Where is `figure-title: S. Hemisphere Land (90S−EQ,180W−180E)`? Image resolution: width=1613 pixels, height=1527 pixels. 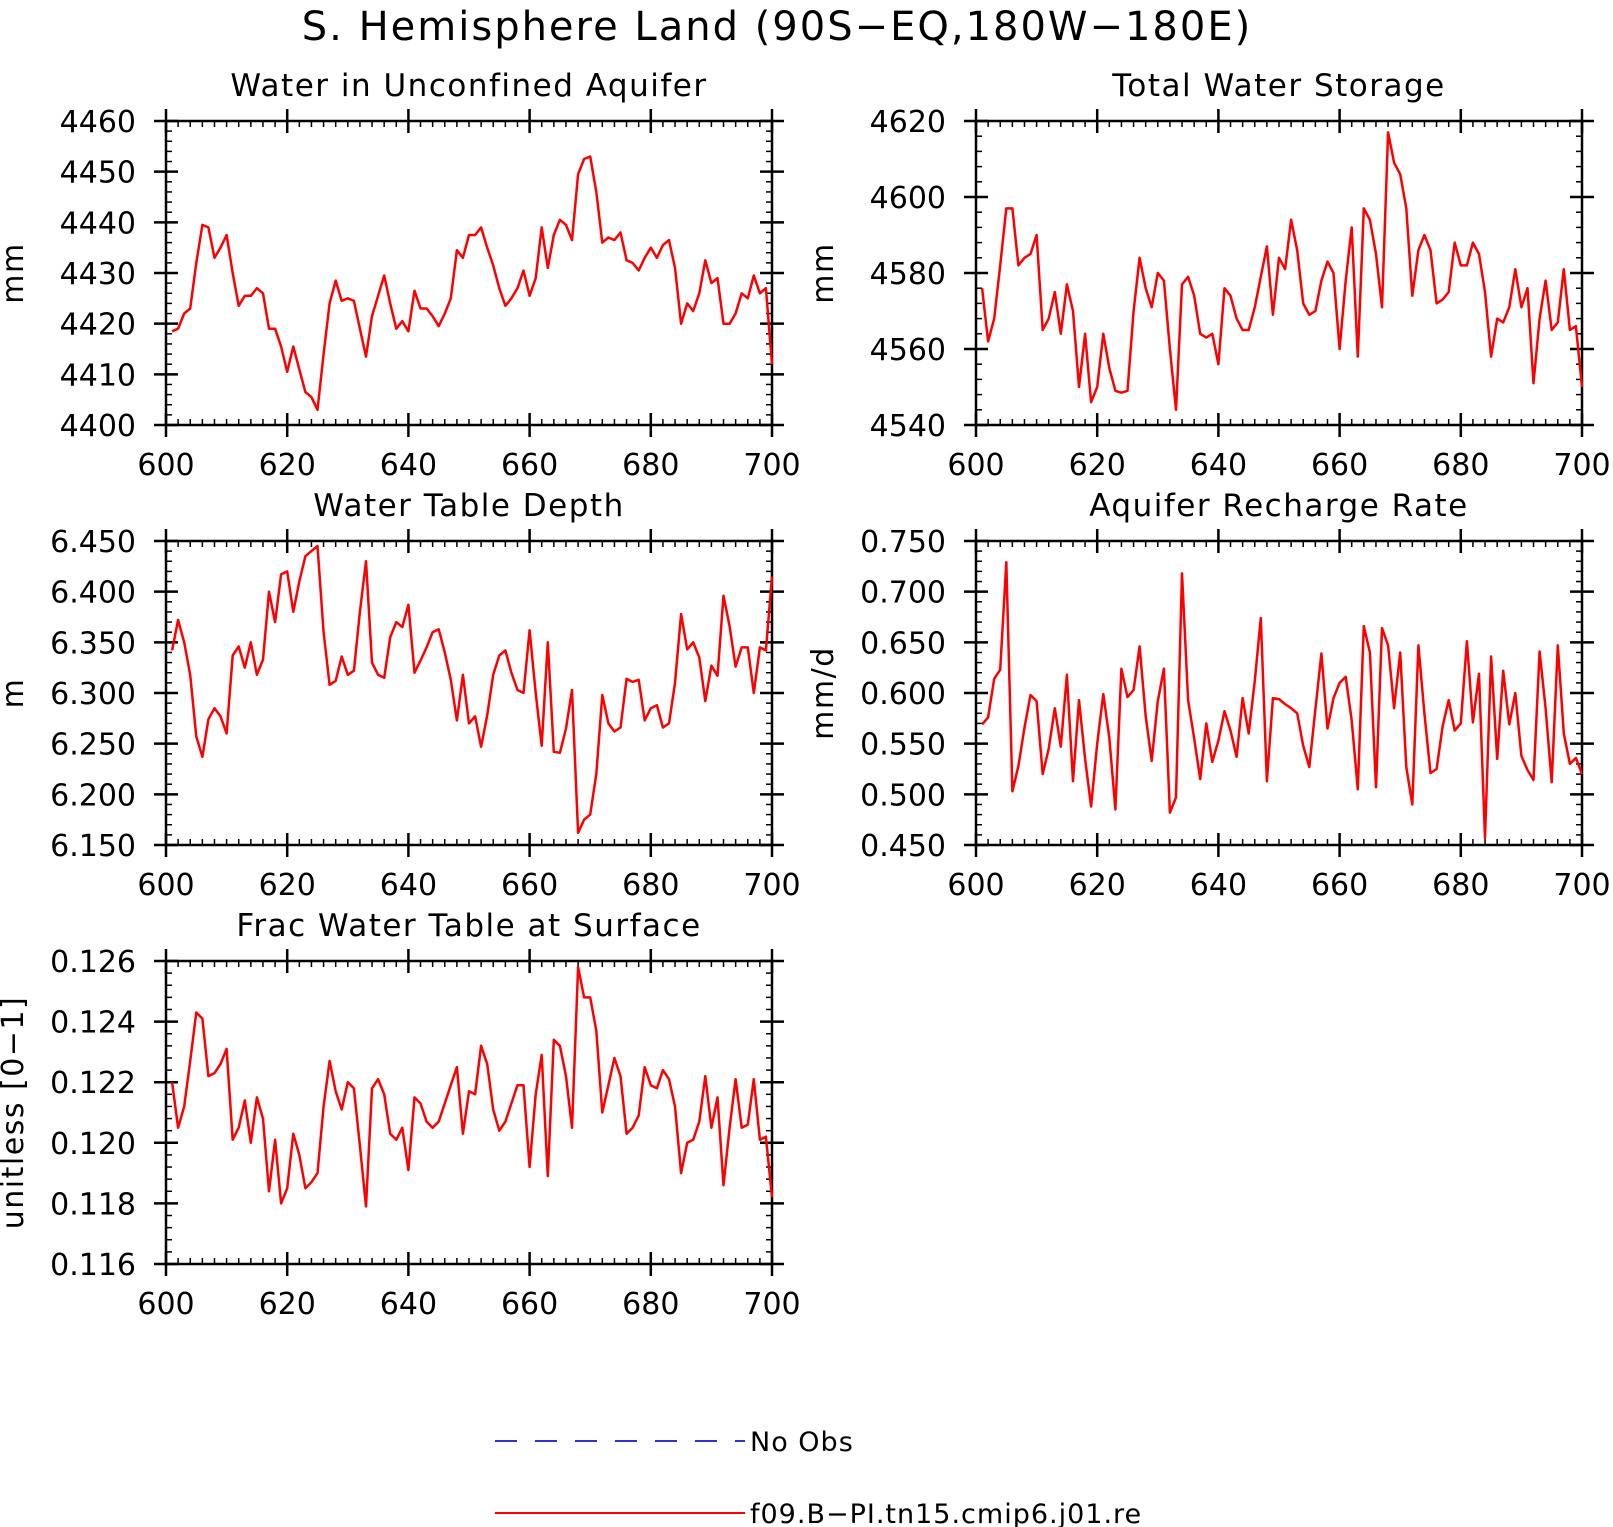 figure-title: S. Hemisphere Land (90S−EQ,180W−180E) is located at coordinates (777, 27).